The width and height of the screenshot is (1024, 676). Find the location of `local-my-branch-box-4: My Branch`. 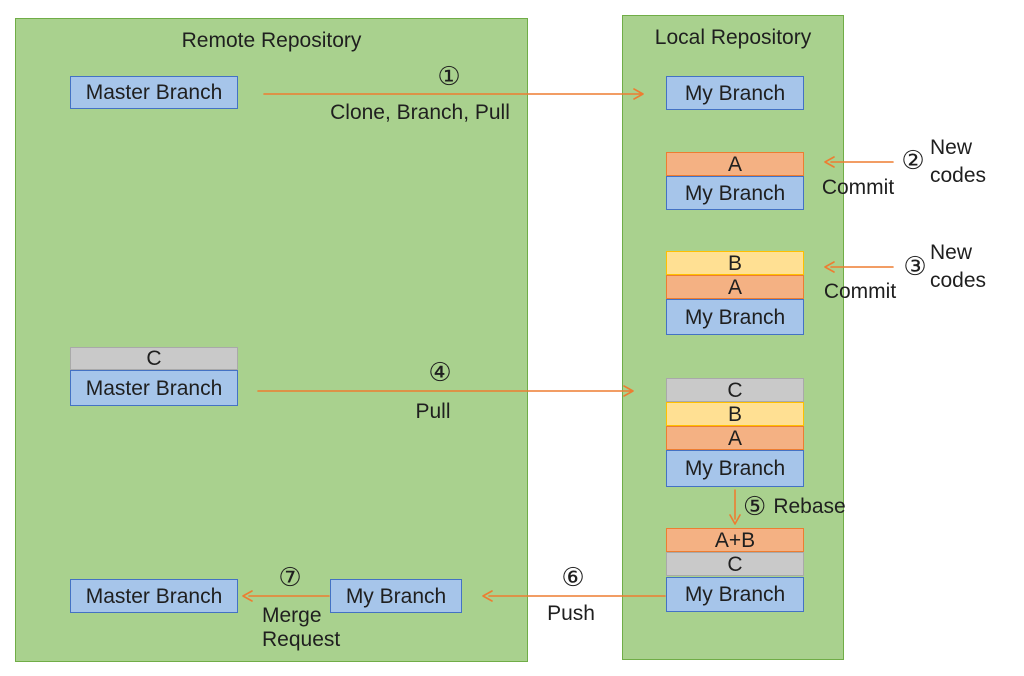

local-my-branch-box-4: My Branch is located at coordinates (735, 468).